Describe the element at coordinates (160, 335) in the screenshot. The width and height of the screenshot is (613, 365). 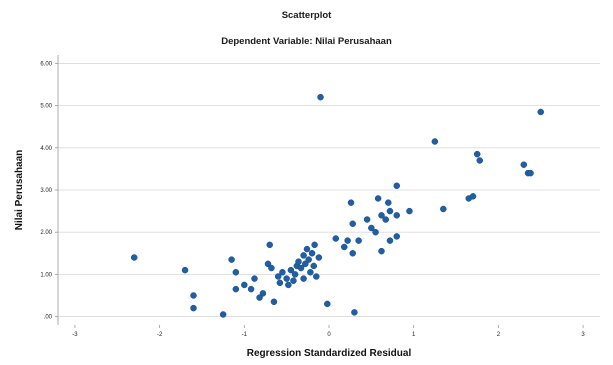
I see `x-tick-label: -2` at that location.